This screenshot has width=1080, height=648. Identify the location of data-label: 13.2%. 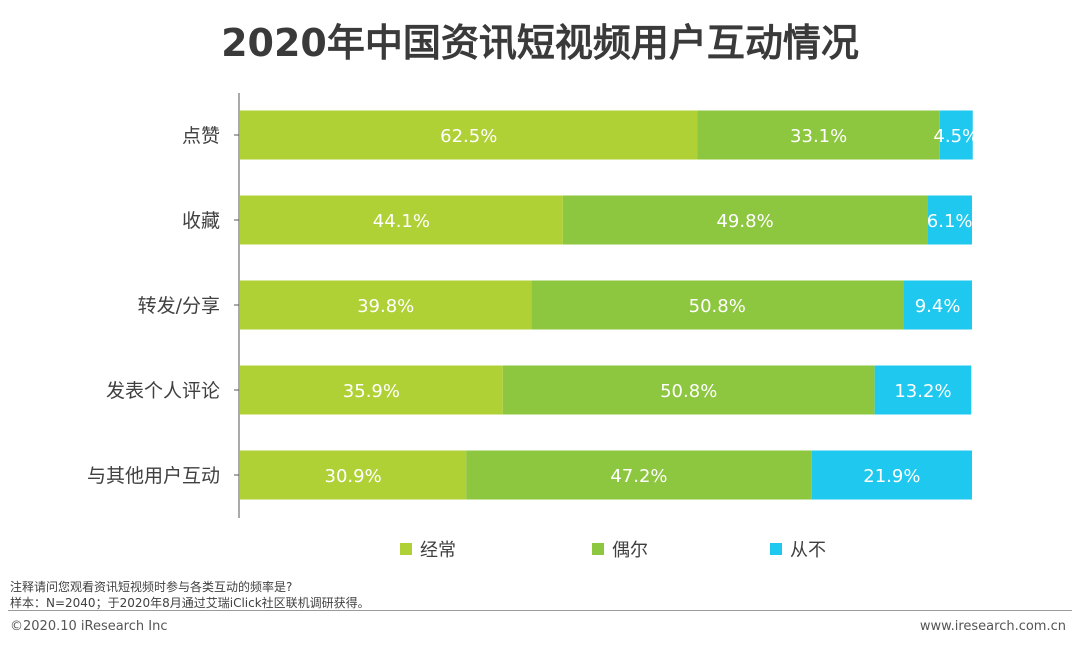
(922, 391).